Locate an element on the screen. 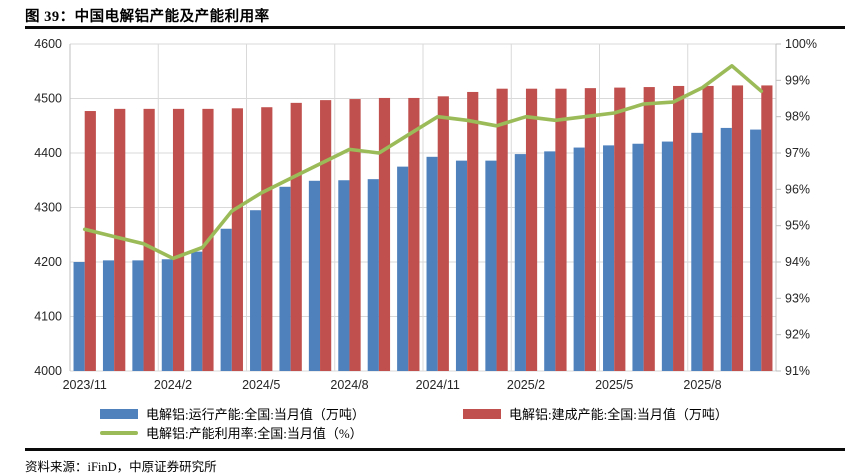 The image size is (858, 475). svg-text: 4300 is located at coordinates (48, 208).